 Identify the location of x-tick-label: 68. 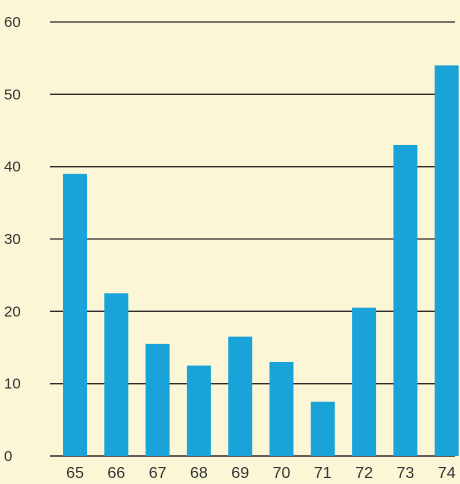
(199, 473).